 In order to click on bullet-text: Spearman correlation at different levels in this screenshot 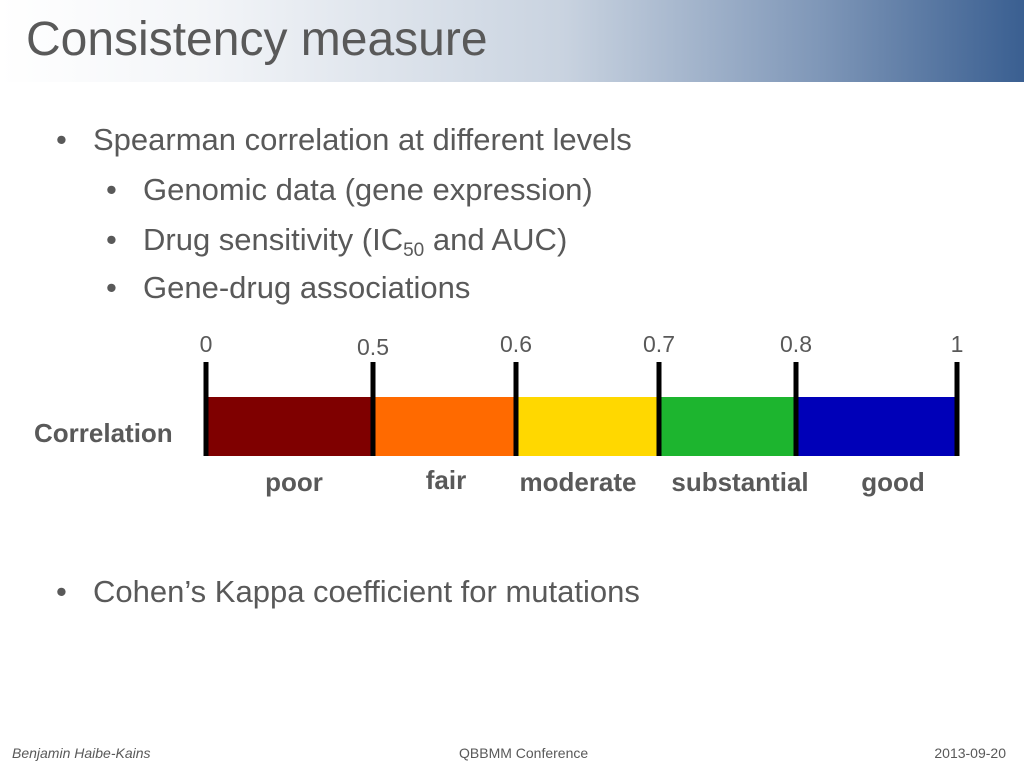, I will do `click(362, 139)`.